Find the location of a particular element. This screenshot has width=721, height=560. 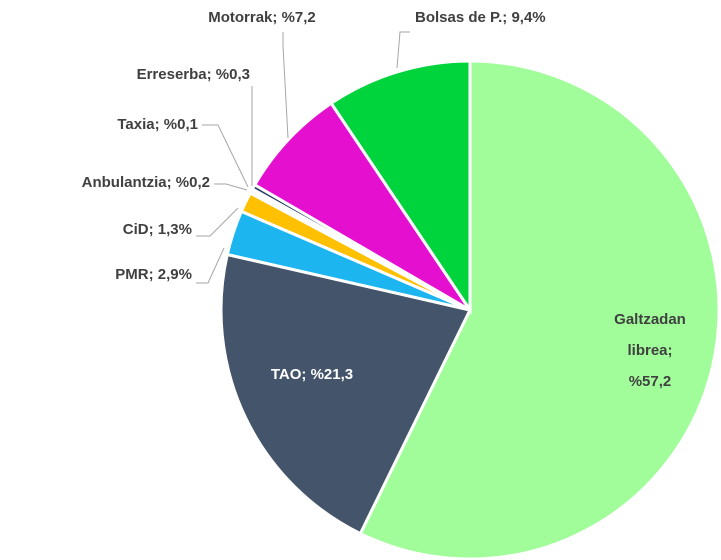

label-category: librea; is located at coordinates (649, 350).